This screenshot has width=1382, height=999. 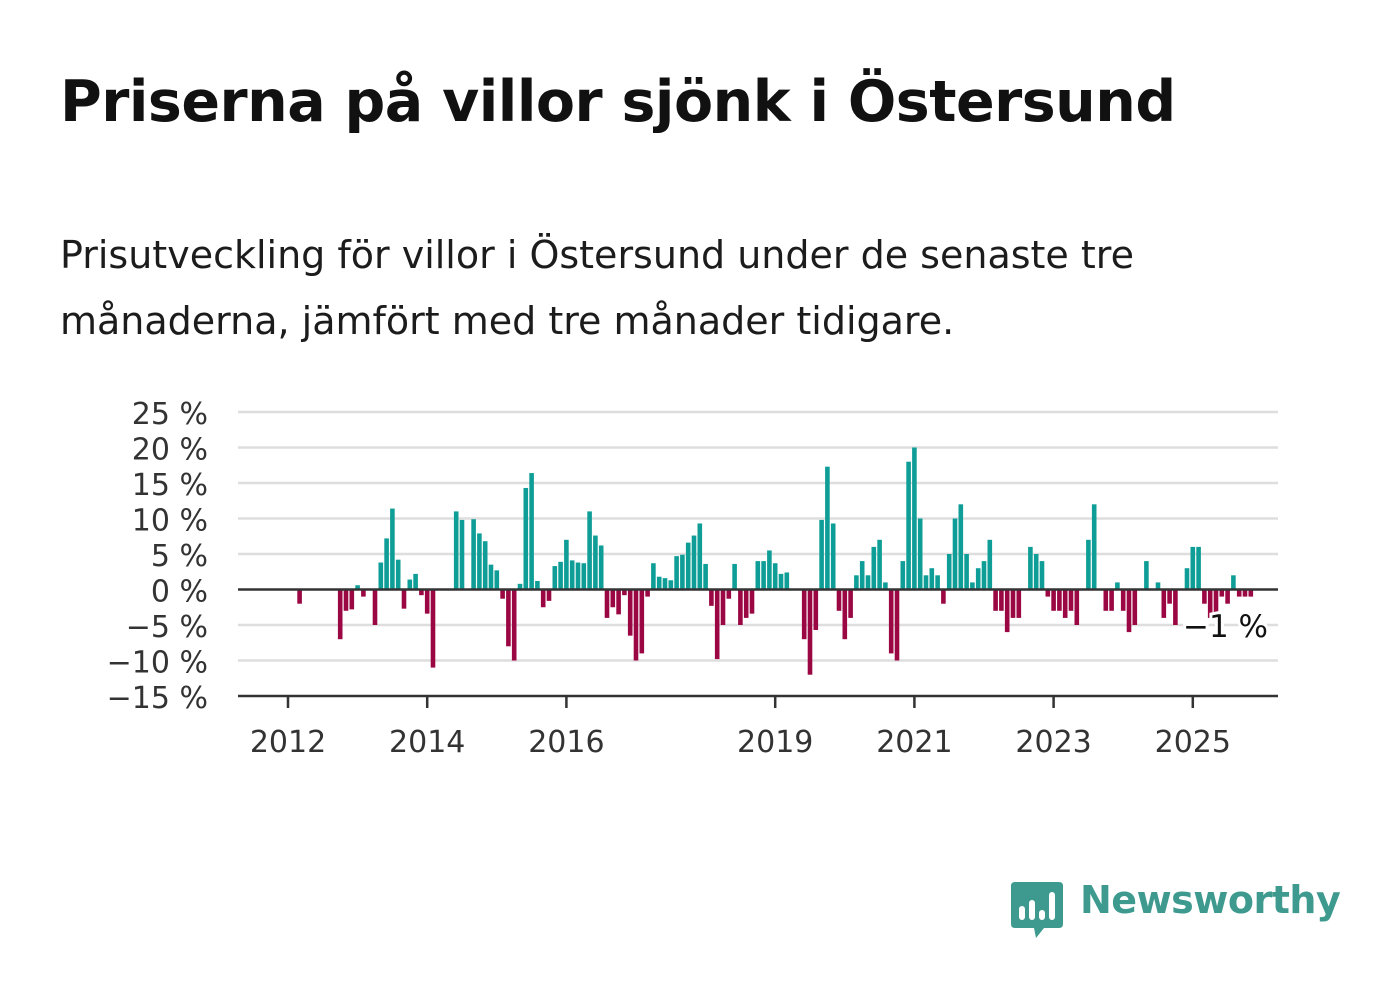 What do you see at coordinates (427, 742) in the screenshot?
I see `x-tick-label: 2014` at bounding box center [427, 742].